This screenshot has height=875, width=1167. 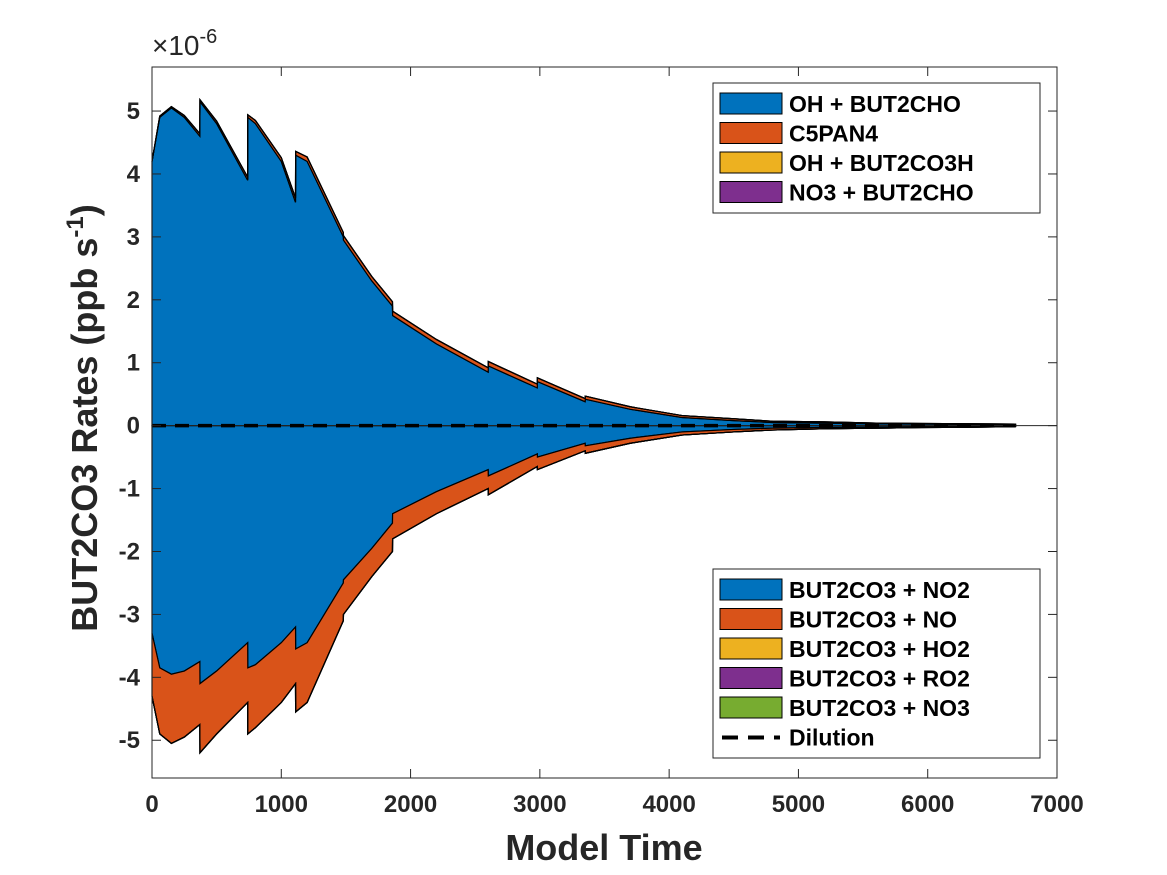 I want to click on y-tick-label: -1, so click(x=129, y=489).